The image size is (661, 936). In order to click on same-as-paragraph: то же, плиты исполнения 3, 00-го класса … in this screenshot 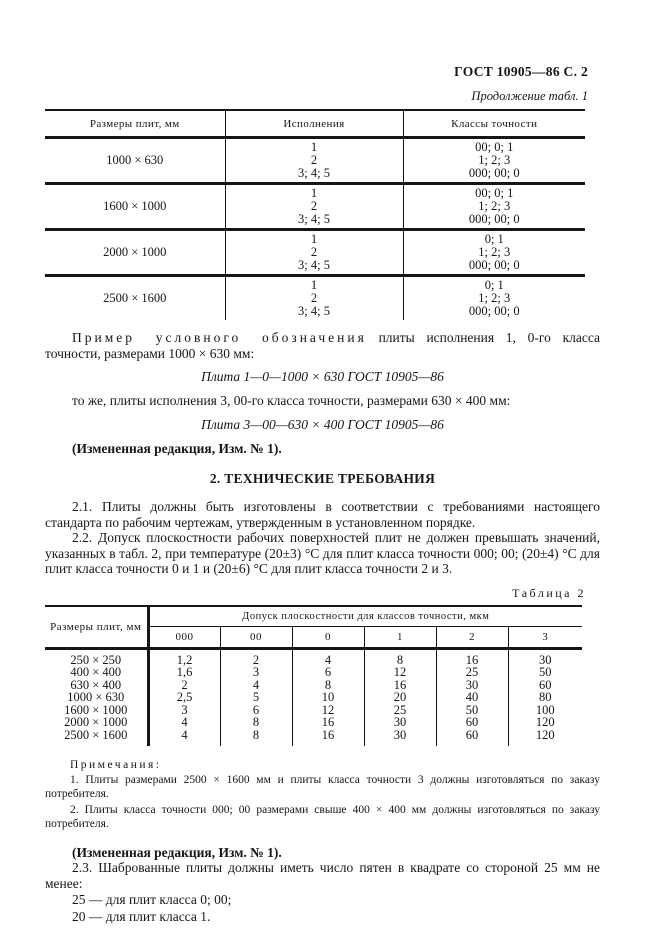, I will do `click(291, 400)`.